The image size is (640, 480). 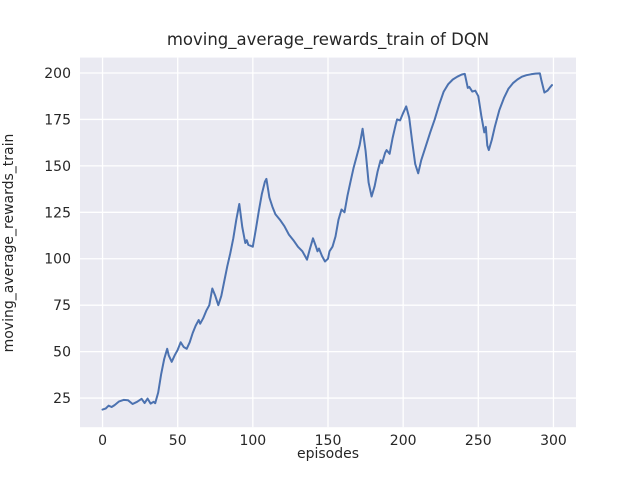 What do you see at coordinates (62, 399) in the screenshot?
I see `y-tick-label: 25` at bounding box center [62, 399].